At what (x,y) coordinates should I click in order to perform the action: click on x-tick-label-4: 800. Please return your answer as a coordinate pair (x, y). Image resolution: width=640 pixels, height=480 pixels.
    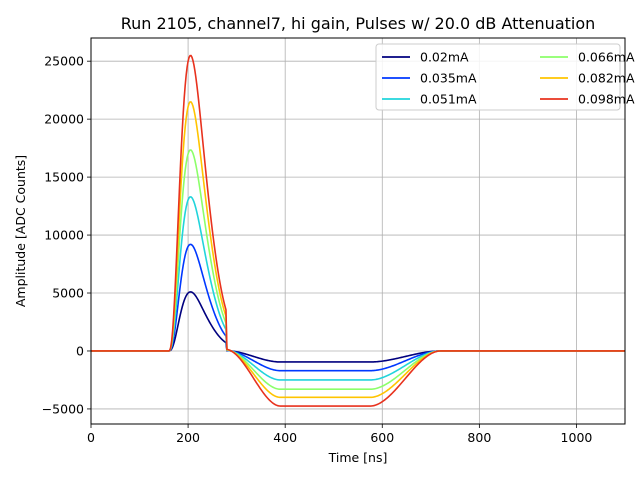
    Looking at the image, I should click on (479, 437).